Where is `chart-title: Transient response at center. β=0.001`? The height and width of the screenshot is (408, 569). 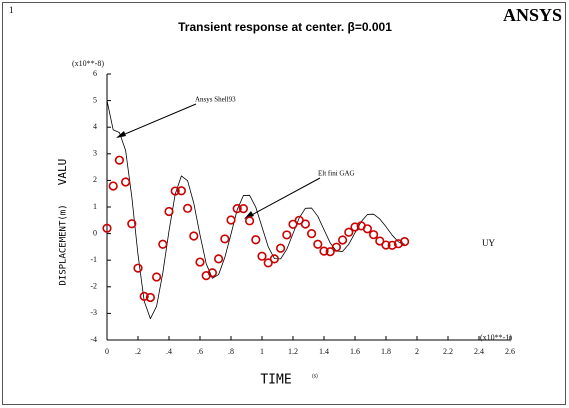 chart-title: Transient response at center. β=0.001 is located at coordinates (285, 27).